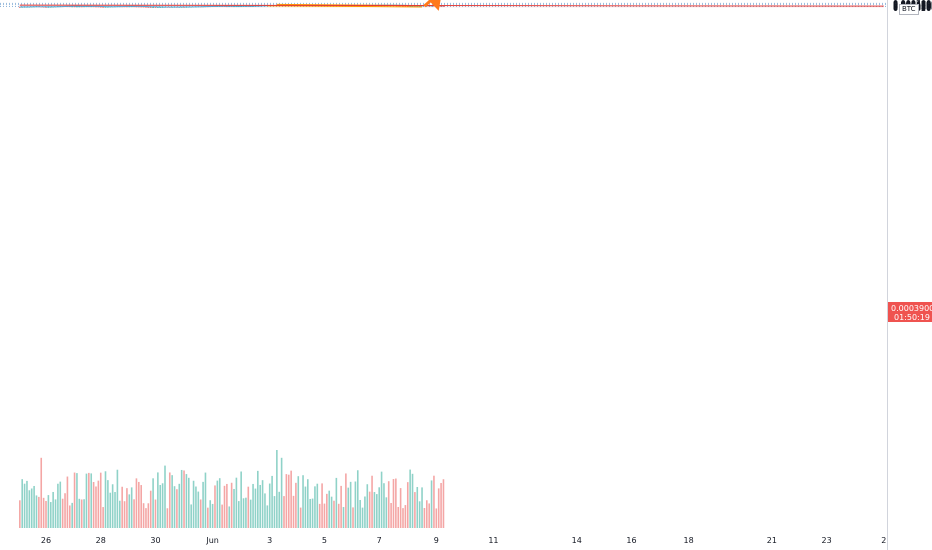 This screenshot has width=932, height=550. I want to click on forecast-arrow-shaft, so click(428, 4).